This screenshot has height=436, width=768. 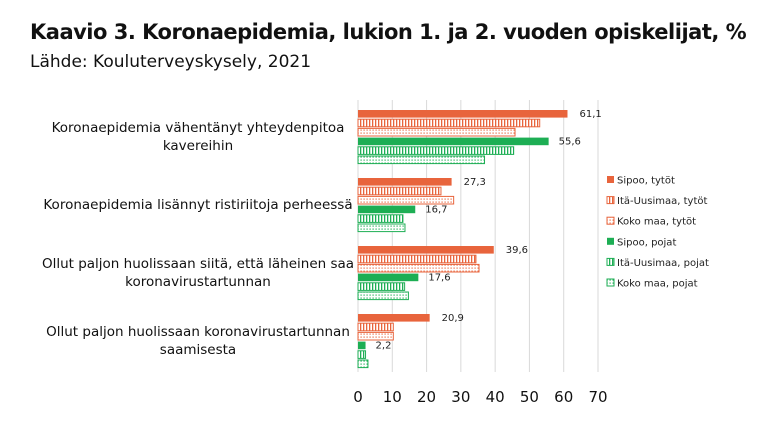 I want to click on x-tick-label: 40, so click(x=495, y=397).